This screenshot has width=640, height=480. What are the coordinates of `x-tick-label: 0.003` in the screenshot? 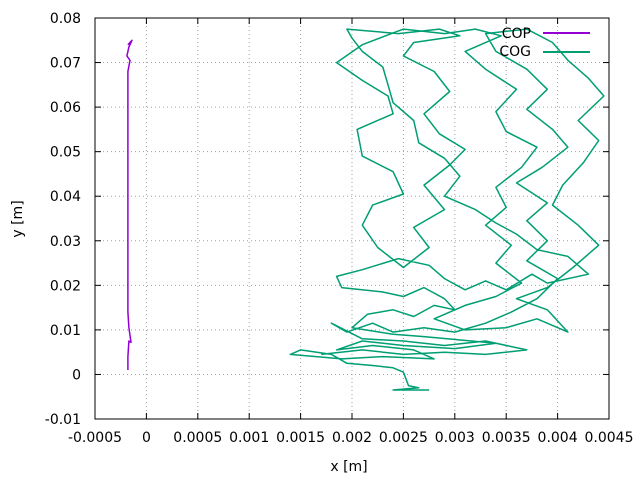 It's located at (455, 438).